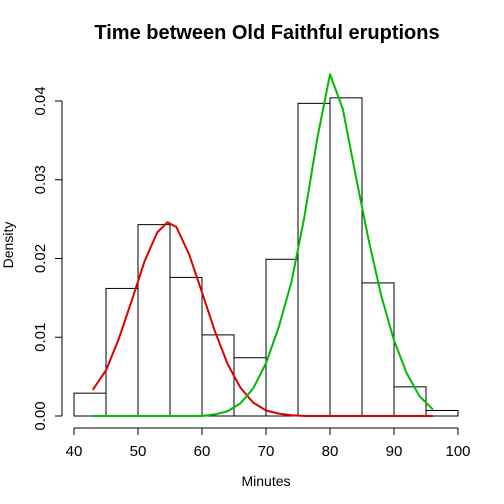  What do you see at coordinates (266, 451) in the screenshot?
I see `x-tick-label: 70` at bounding box center [266, 451].